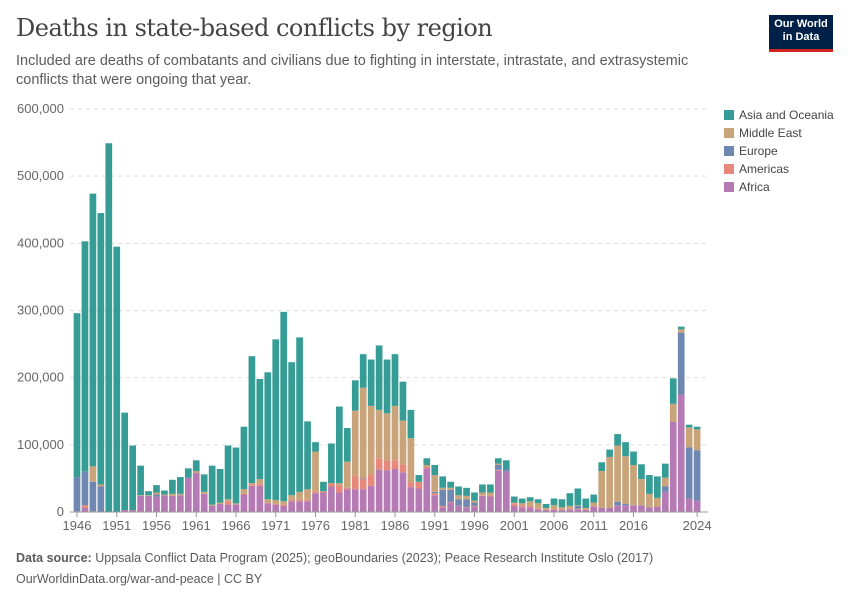  I want to click on x-tick-label: 2006, so click(554, 525).